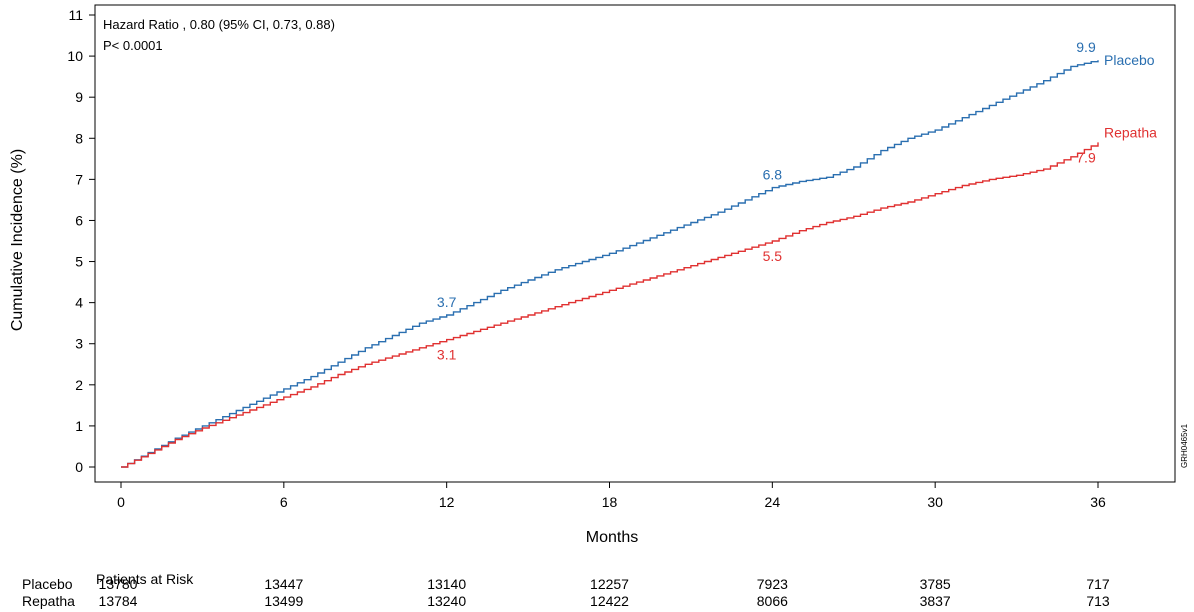  I want to click on y-tick-label: 0, so click(79, 467).